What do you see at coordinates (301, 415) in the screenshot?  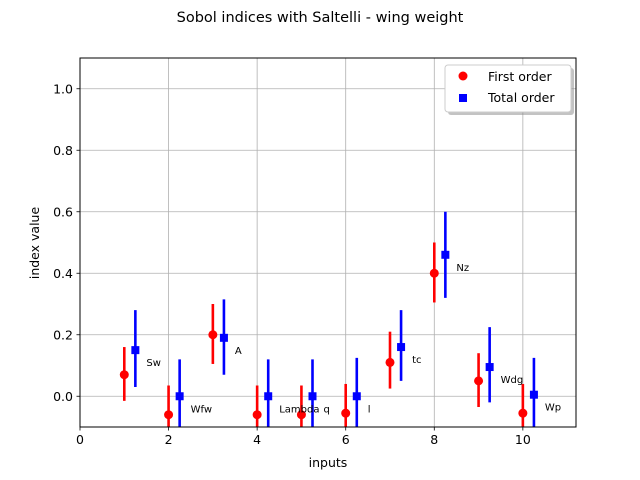 I see `first-order-point-q` at bounding box center [301, 415].